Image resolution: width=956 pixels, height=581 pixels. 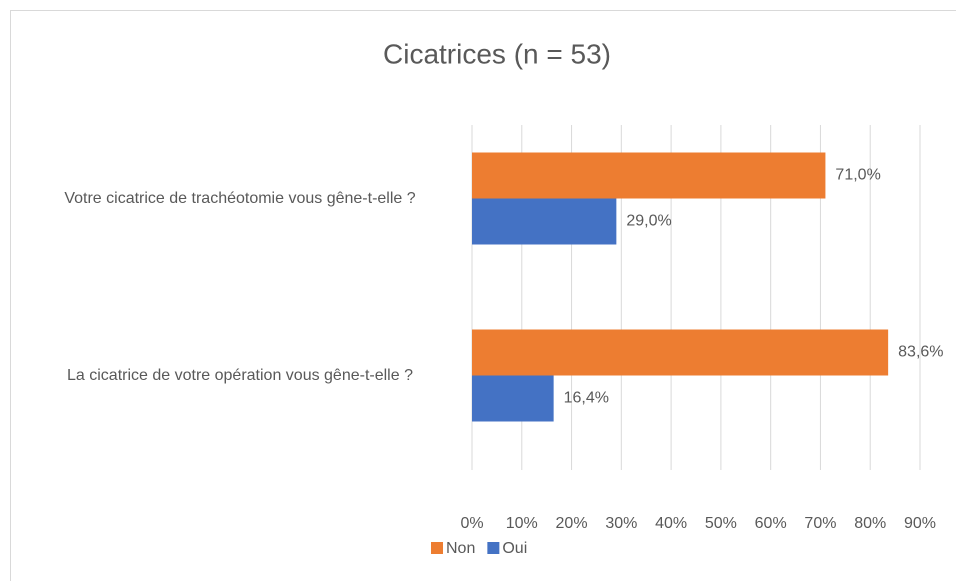 What do you see at coordinates (621, 523) in the screenshot?
I see `x-tick-label: 30%` at bounding box center [621, 523].